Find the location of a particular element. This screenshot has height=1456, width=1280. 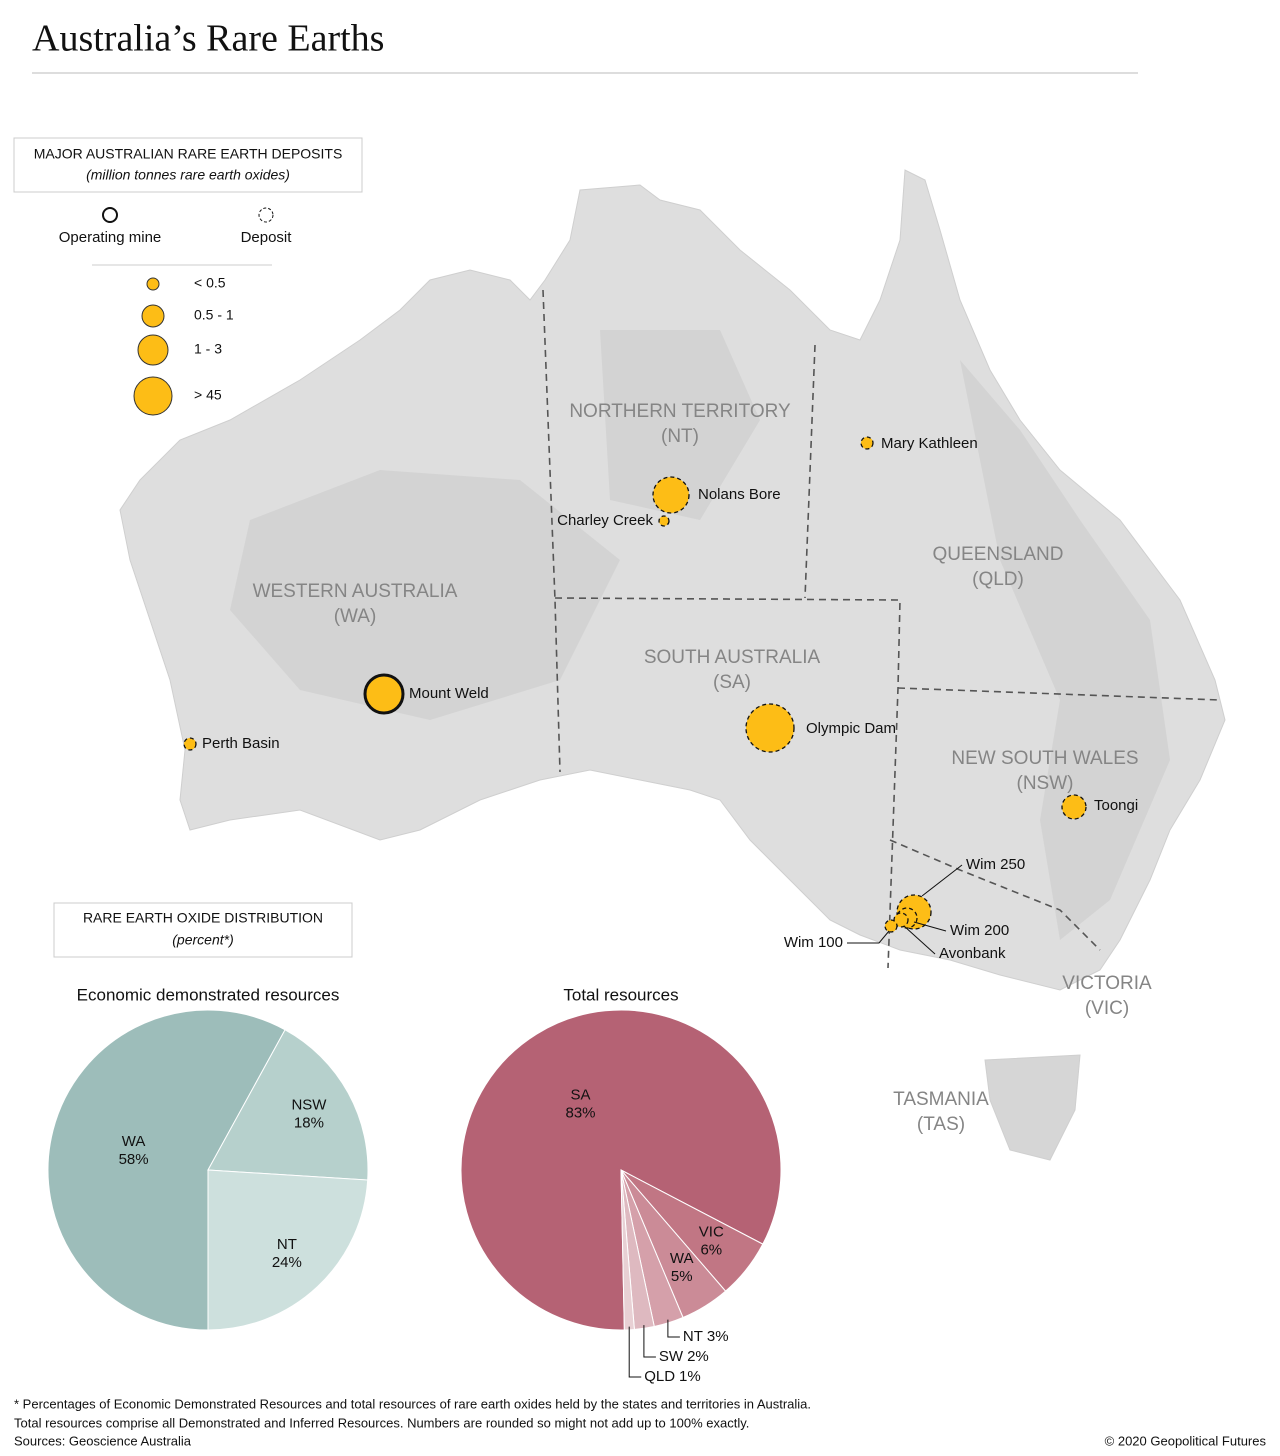

region-abbr: (WA) is located at coordinates (355, 616).